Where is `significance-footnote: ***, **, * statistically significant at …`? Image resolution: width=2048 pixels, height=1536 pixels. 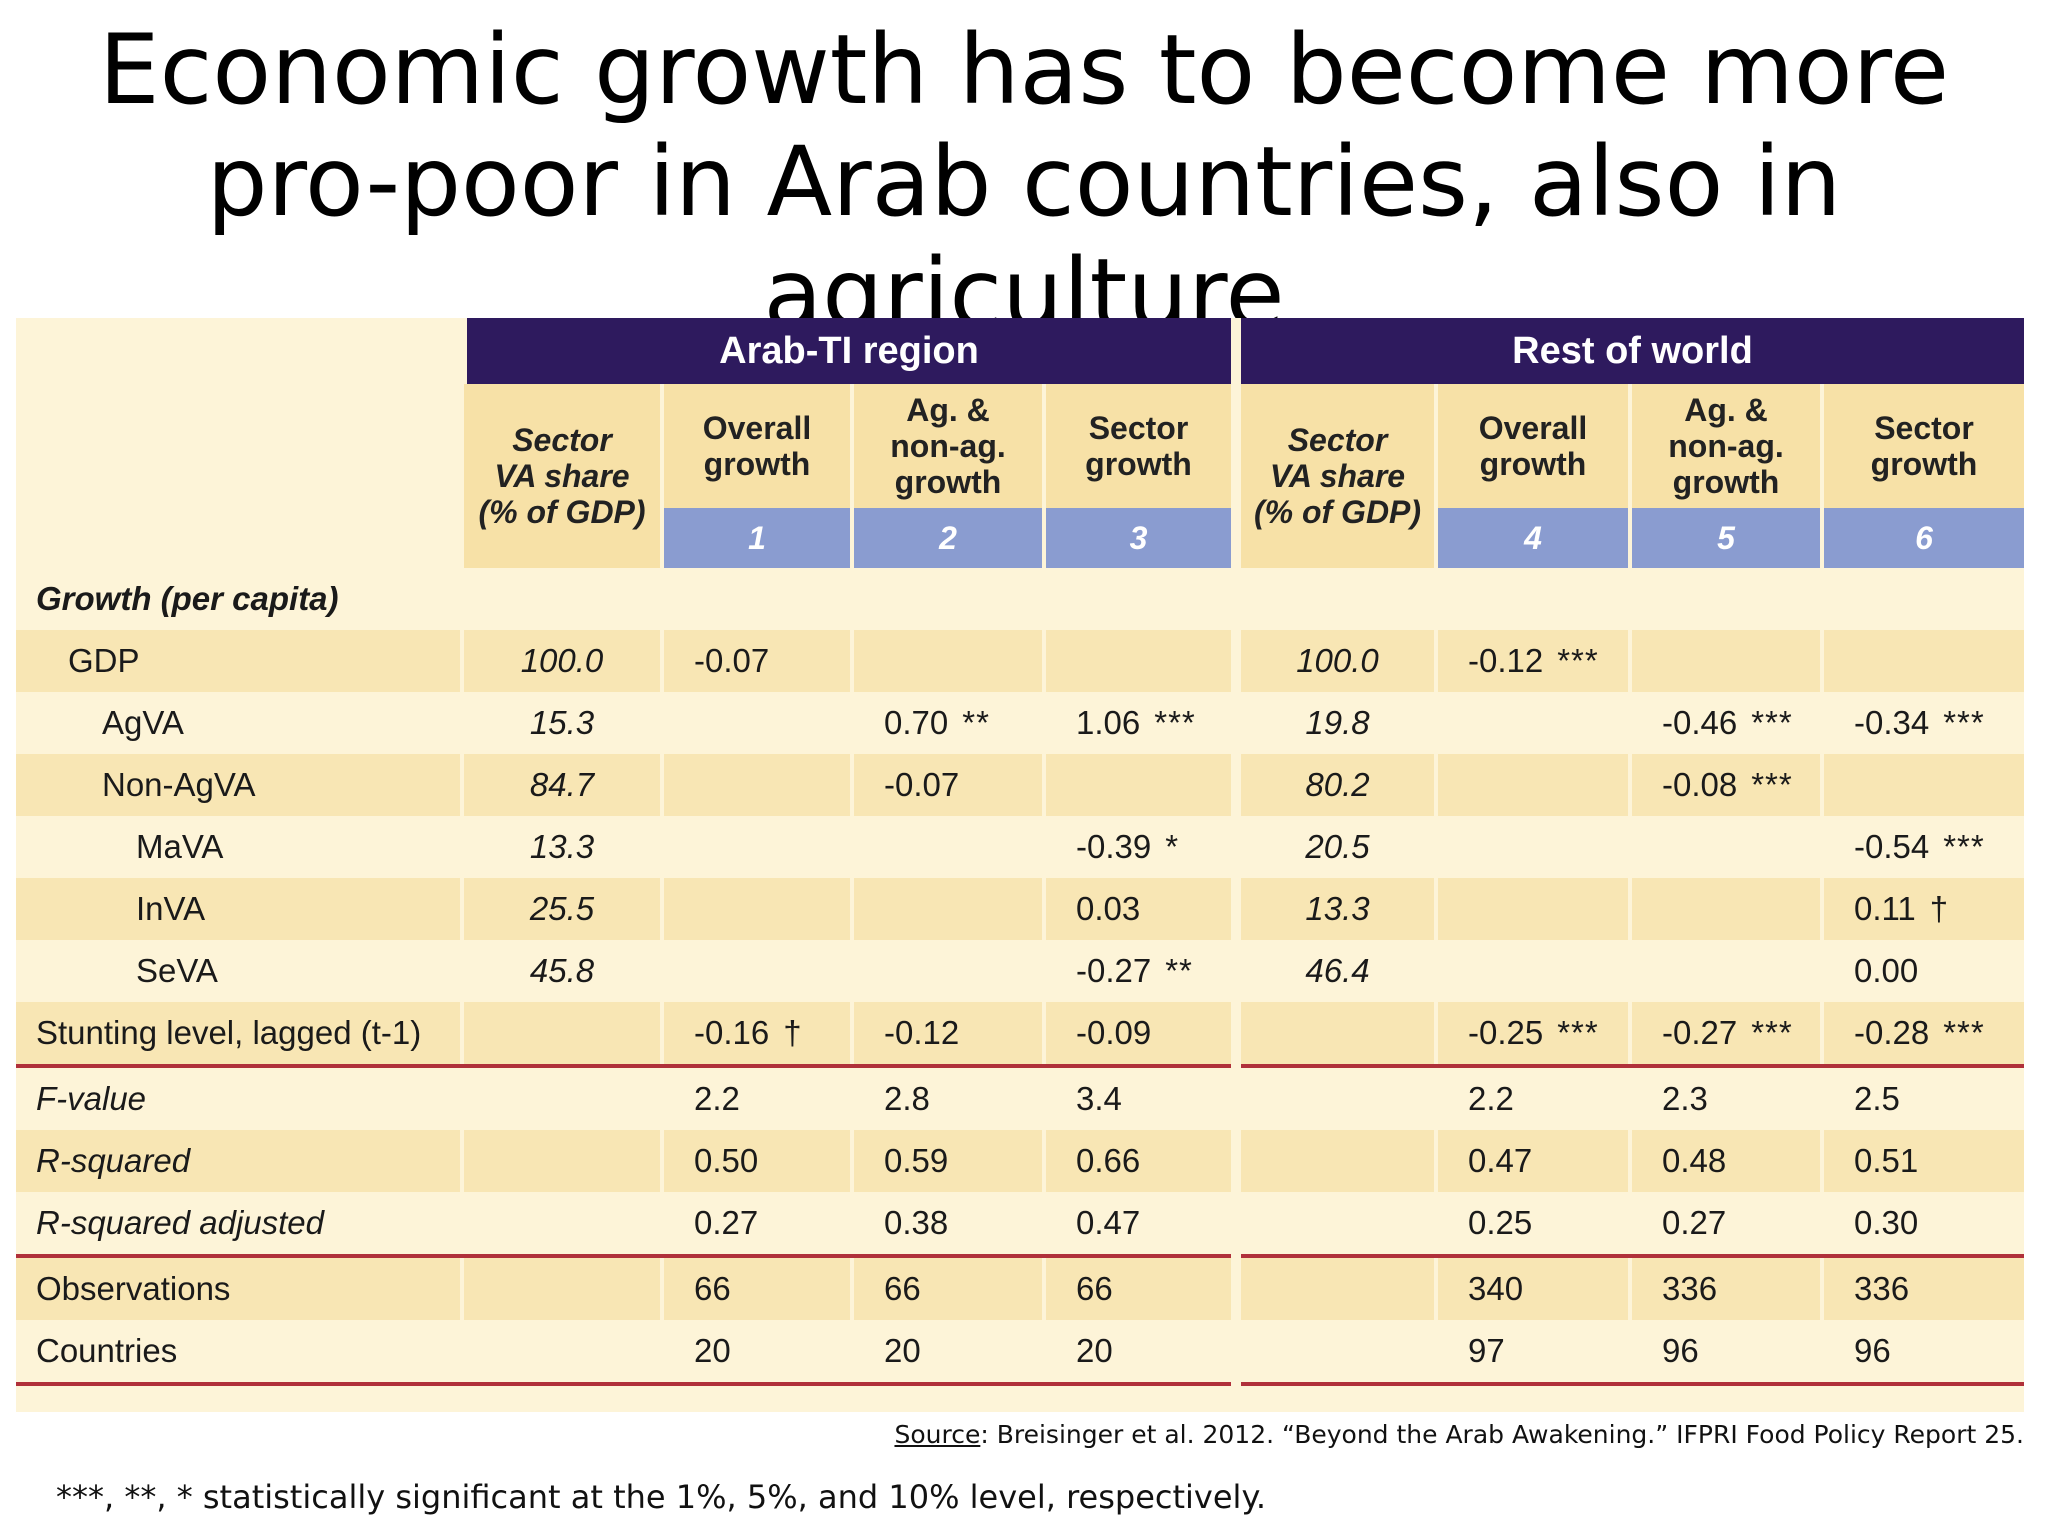 significance-footnote: ***, **, * statistically significant at … is located at coordinates (661, 1497).